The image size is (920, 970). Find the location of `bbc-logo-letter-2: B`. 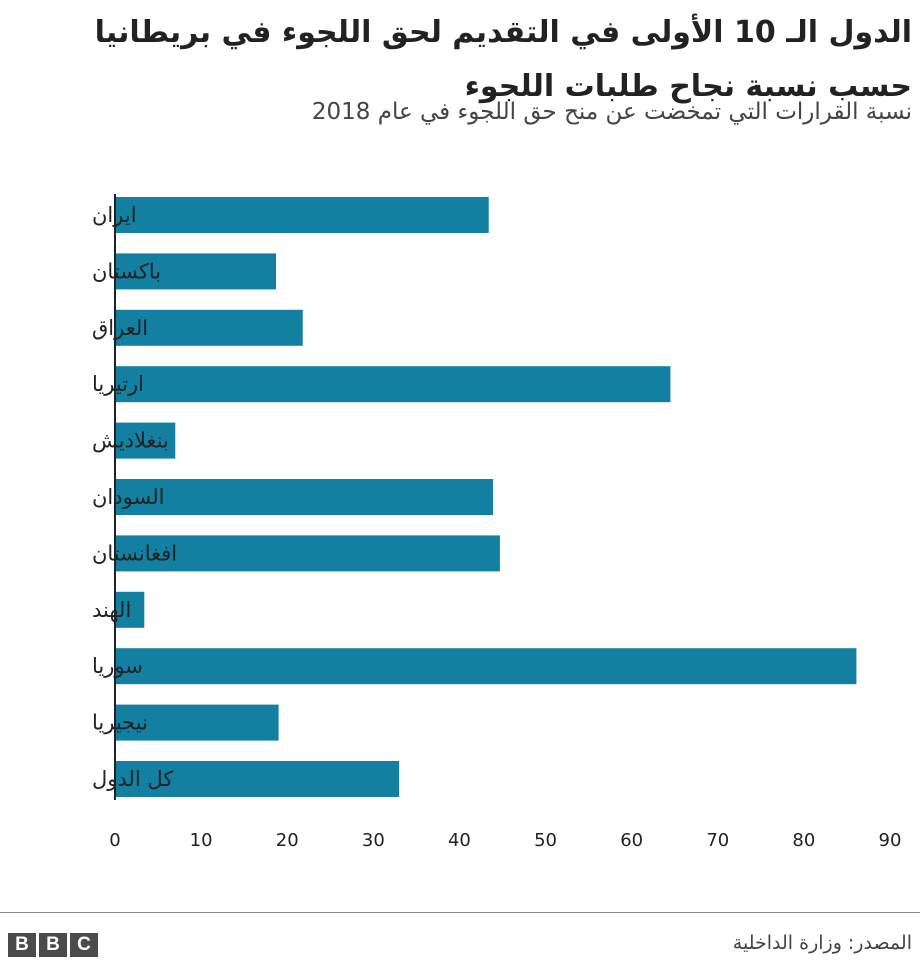

bbc-logo-letter-2: B is located at coordinates (53, 945).